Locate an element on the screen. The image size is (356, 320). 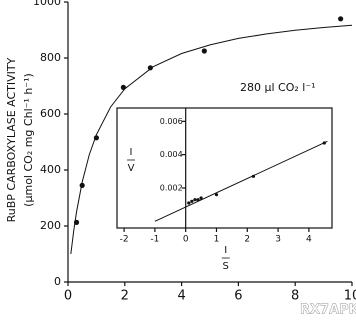
fit-line is located at coordinates (241, 181).